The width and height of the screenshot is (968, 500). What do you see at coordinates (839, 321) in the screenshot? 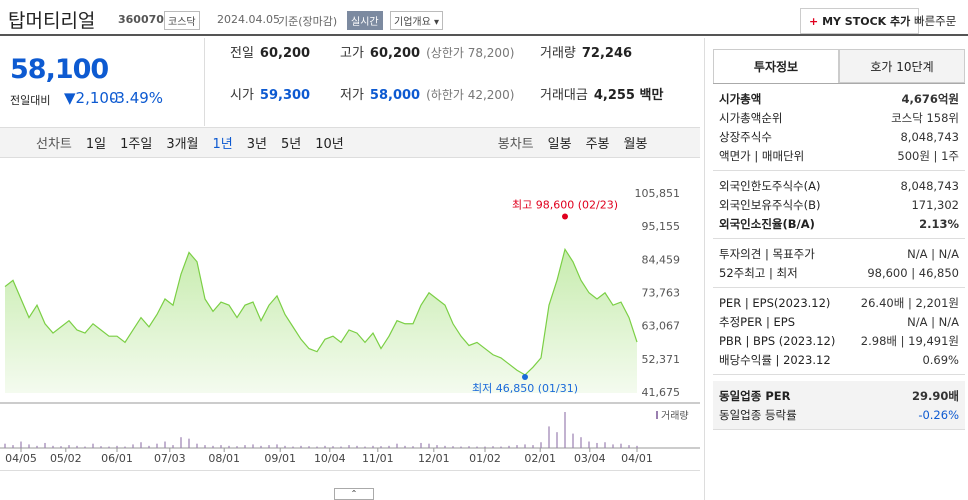
I see `info-row: 추정PER | EPS N/A | N/A` at bounding box center [839, 321].